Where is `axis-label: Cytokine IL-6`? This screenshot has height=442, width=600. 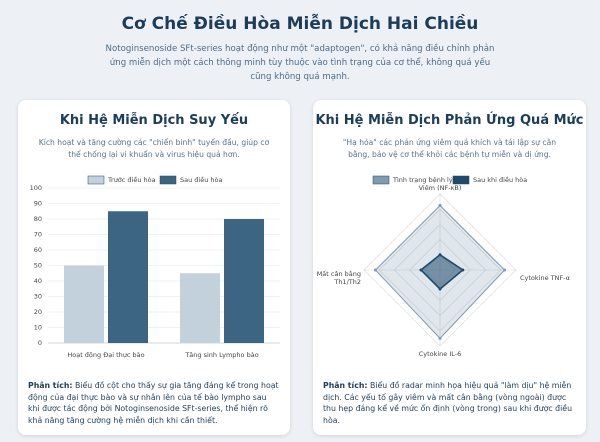 axis-label: Cytokine IL-6 is located at coordinates (440, 354).